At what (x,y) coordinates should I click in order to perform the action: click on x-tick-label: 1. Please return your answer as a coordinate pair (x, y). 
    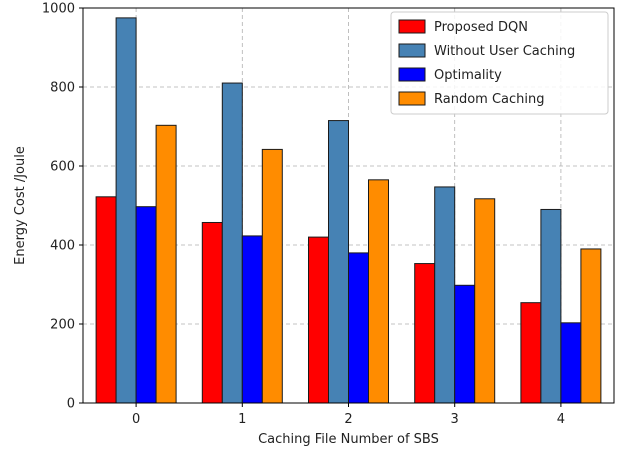
    Looking at the image, I should click on (242, 419).